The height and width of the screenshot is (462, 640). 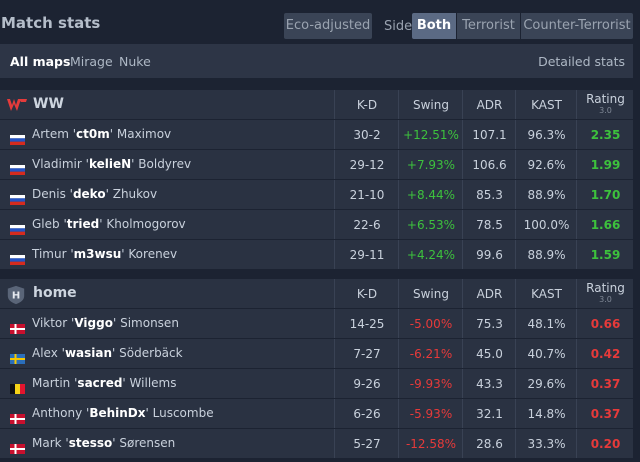 I want to click on kd-value: 7-27, so click(x=366, y=353).